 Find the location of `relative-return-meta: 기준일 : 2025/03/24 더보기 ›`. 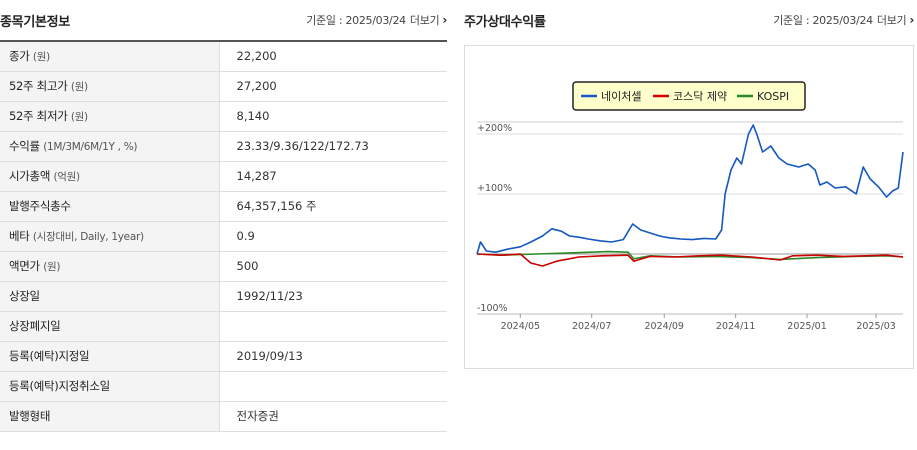

relative-return-meta: 기준일 : 2025/03/24 더보기 › is located at coordinates (843, 20).